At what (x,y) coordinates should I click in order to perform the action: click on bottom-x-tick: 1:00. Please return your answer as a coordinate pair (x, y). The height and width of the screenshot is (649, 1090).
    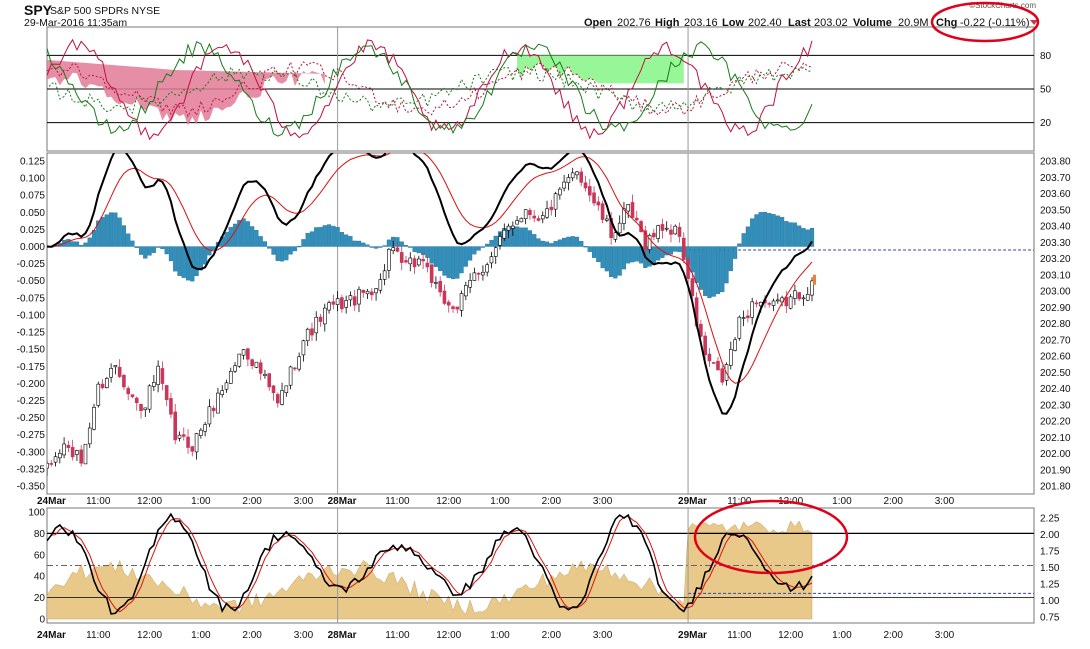
    Looking at the image, I should click on (500, 635).